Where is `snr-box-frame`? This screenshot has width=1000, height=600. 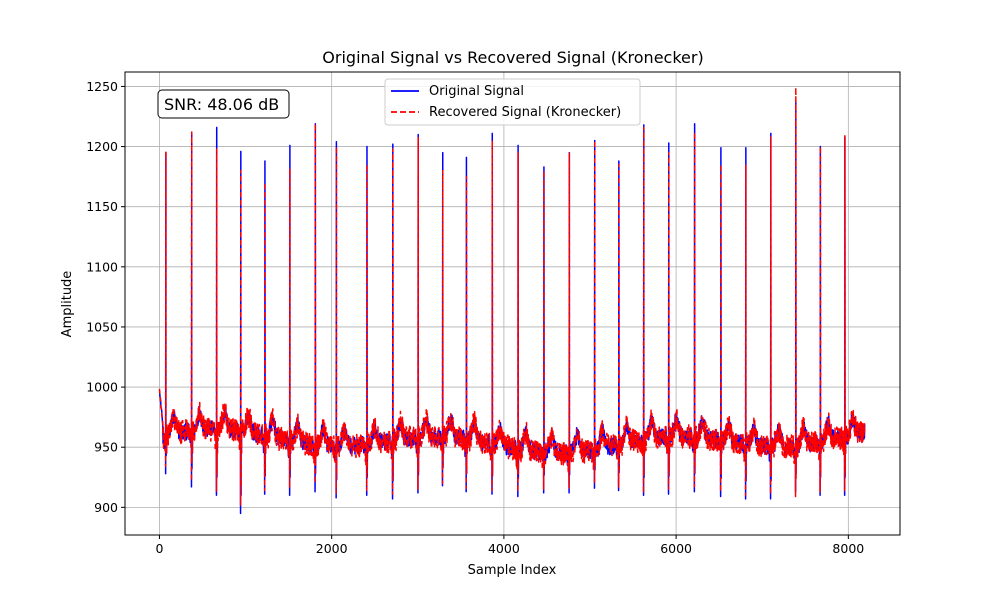
snr-box-frame is located at coordinates (223, 104).